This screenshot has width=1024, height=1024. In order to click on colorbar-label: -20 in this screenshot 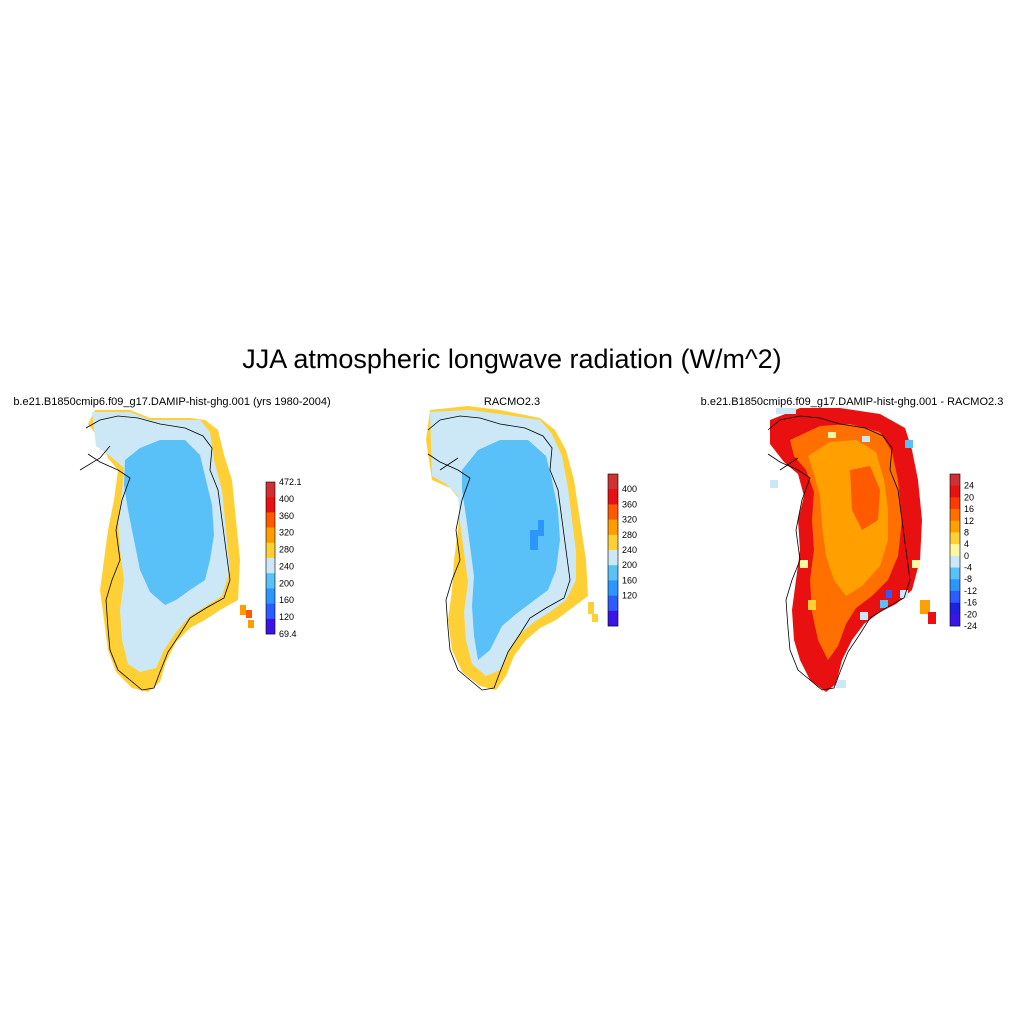, I will do `click(970, 614)`.